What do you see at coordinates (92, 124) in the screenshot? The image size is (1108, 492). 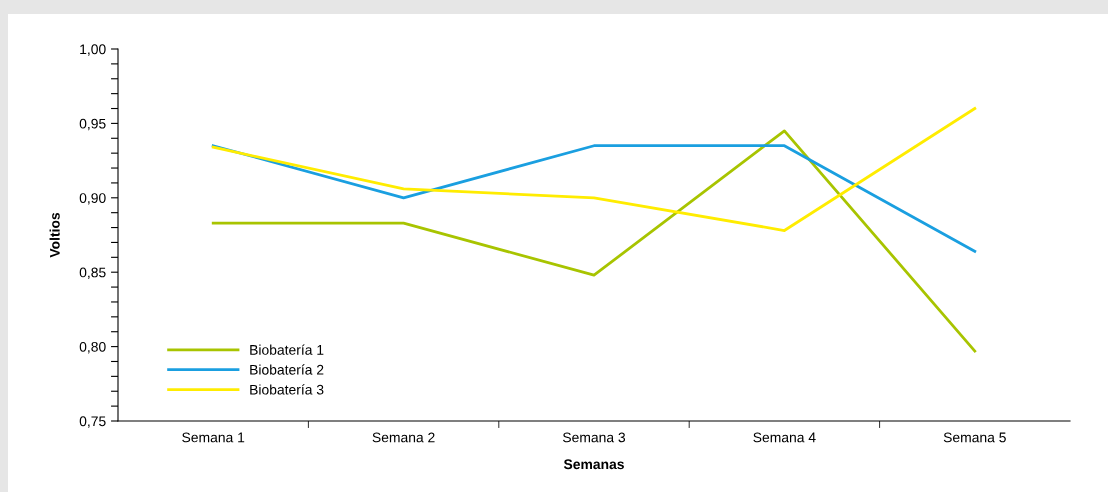 I see `y-tick-label: 0,95` at bounding box center [92, 124].